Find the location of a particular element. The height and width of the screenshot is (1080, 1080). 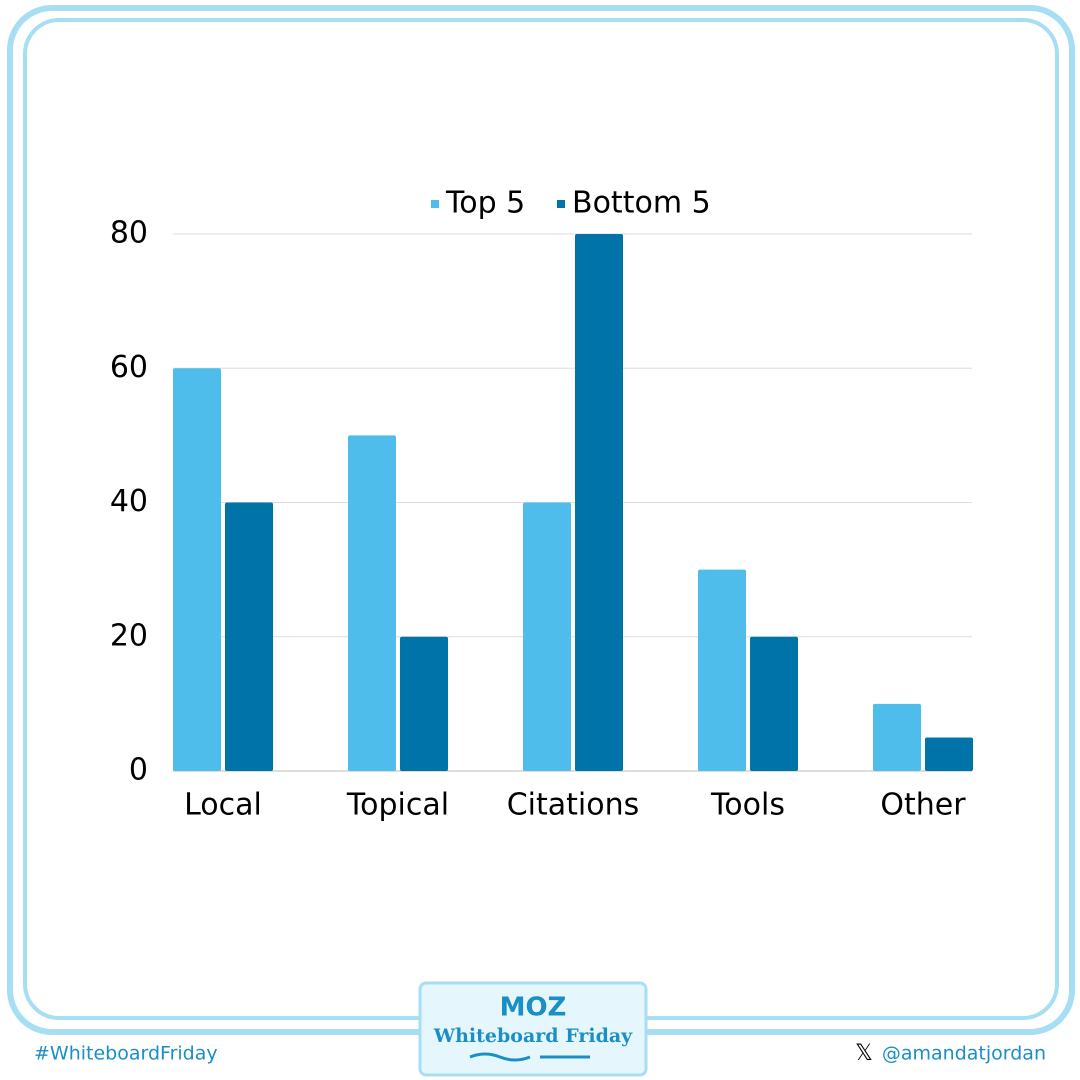

pen-icon is located at coordinates (529, 1057).